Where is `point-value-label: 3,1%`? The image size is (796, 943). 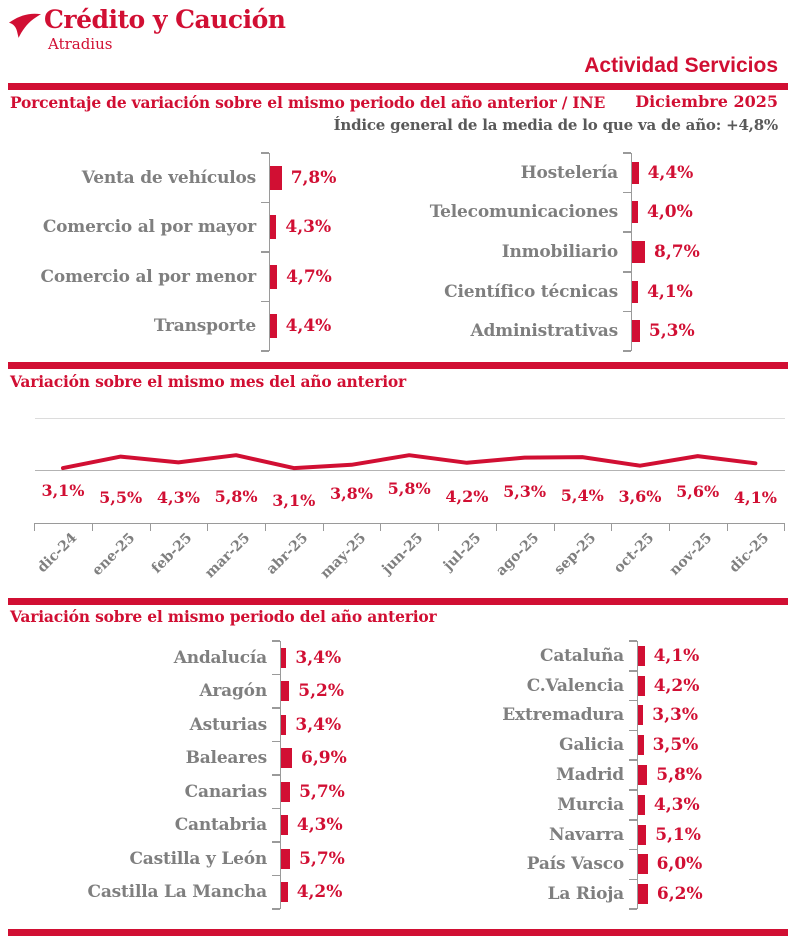 point-value-label: 3,1% is located at coordinates (294, 500).